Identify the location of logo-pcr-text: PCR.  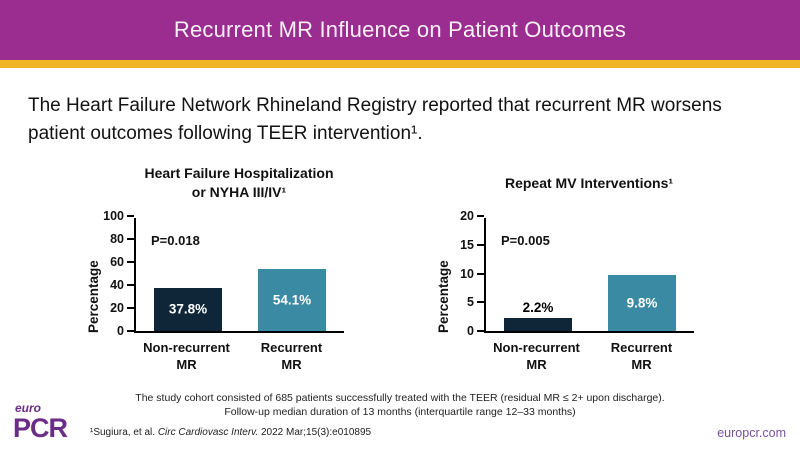
(40, 428).